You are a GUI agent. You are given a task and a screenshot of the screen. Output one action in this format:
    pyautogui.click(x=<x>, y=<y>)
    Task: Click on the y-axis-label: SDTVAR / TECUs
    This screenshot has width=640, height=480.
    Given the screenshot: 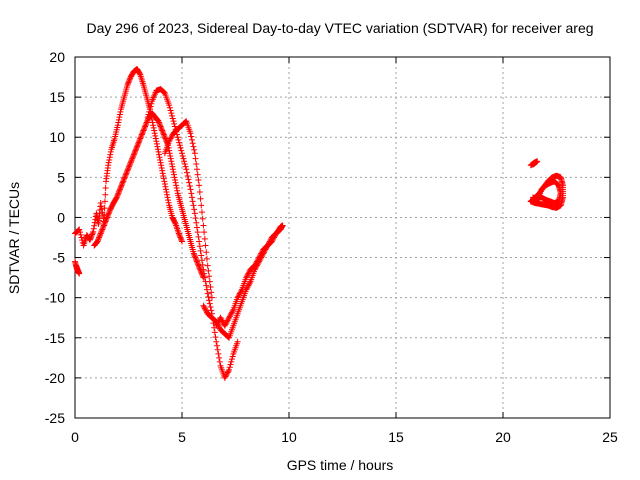 What is the action you would take?
    pyautogui.click(x=14, y=238)
    